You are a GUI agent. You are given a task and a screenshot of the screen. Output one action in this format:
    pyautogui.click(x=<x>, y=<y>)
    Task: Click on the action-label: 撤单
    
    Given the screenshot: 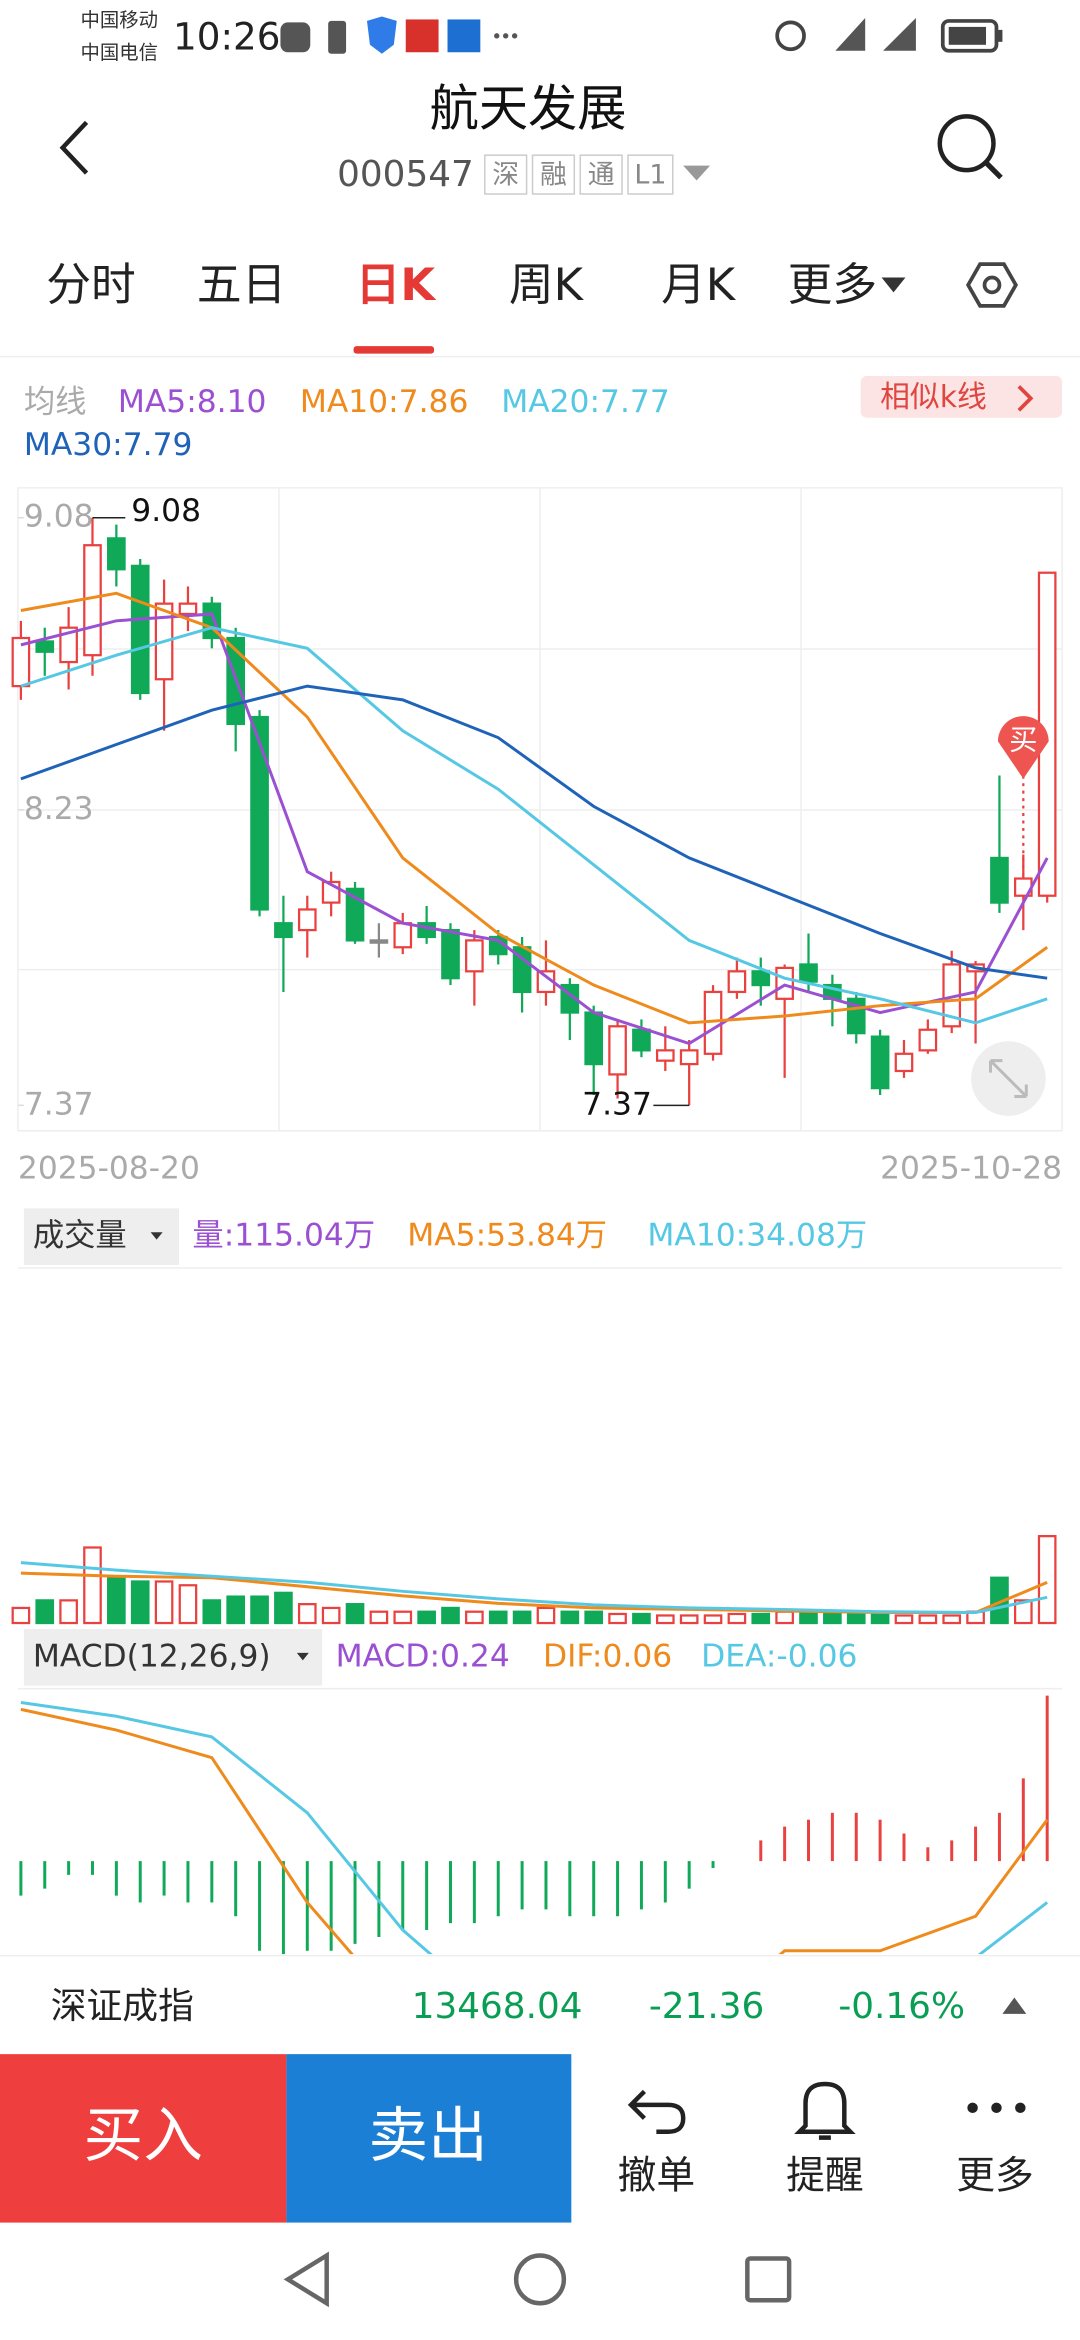 What is the action you would take?
    pyautogui.click(x=657, y=2175)
    